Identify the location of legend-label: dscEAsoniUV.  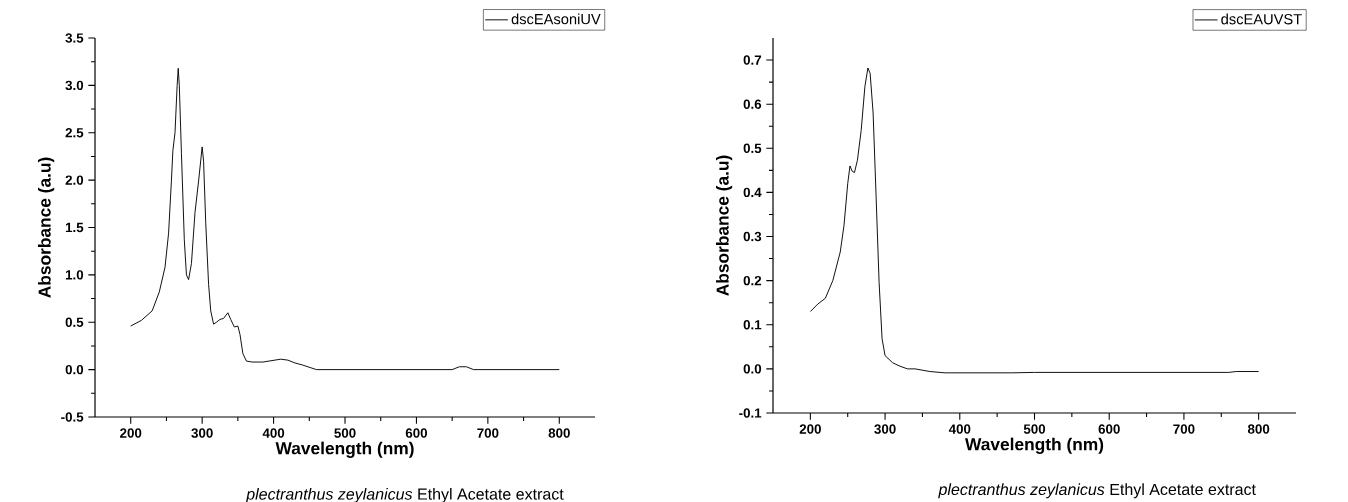
(556, 19).